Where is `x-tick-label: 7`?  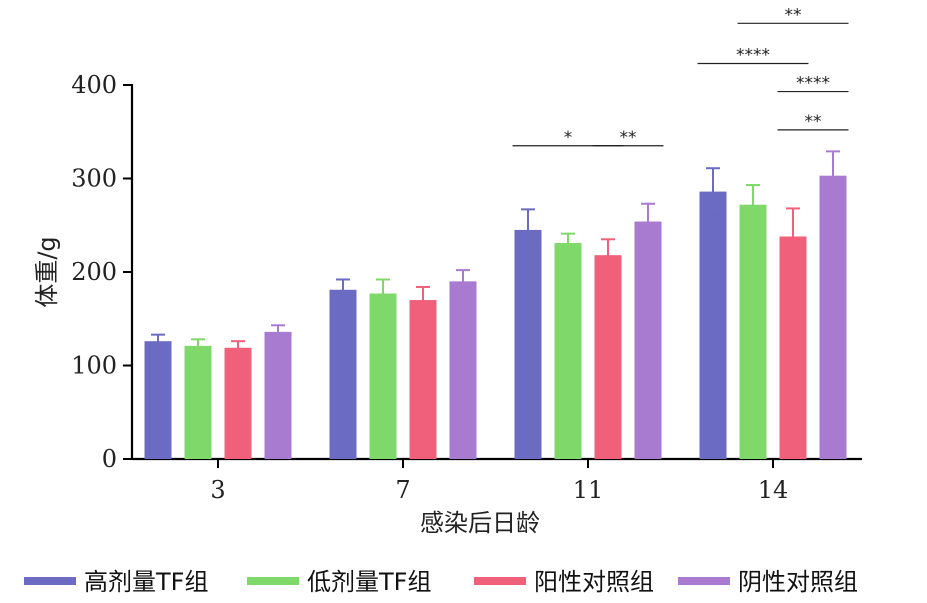
x-tick-label: 7 is located at coordinates (402, 490).